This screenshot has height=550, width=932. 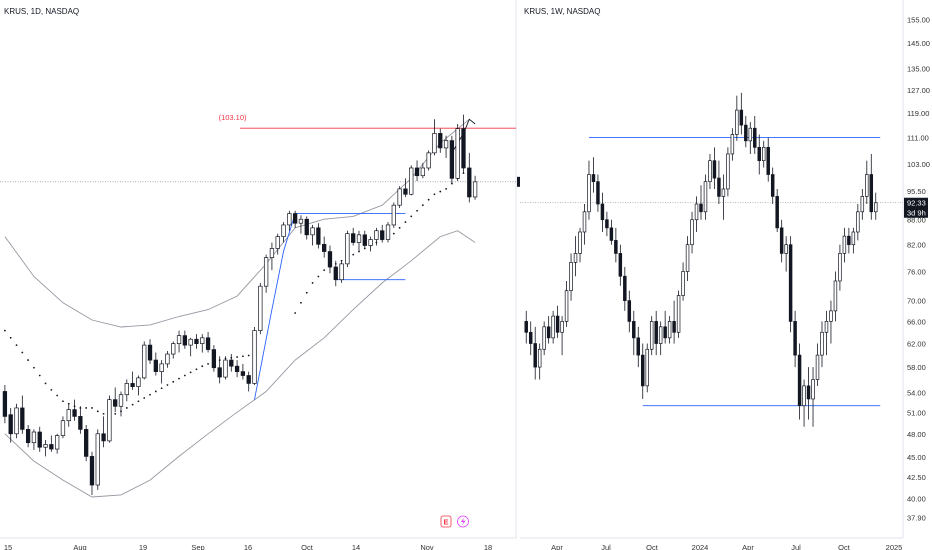 What do you see at coordinates (79, 546) in the screenshot?
I see `x-tick-label: Aug` at bounding box center [79, 546].